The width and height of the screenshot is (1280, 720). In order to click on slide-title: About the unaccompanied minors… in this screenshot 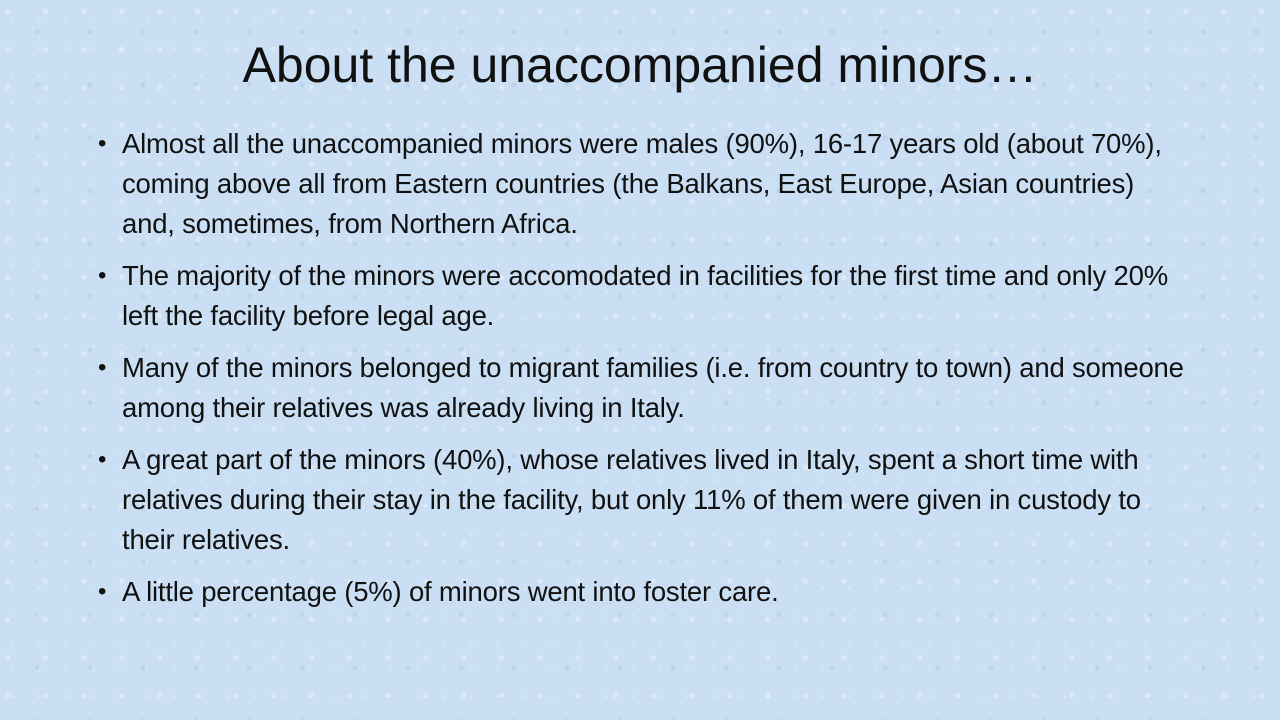, I will do `click(640, 65)`.